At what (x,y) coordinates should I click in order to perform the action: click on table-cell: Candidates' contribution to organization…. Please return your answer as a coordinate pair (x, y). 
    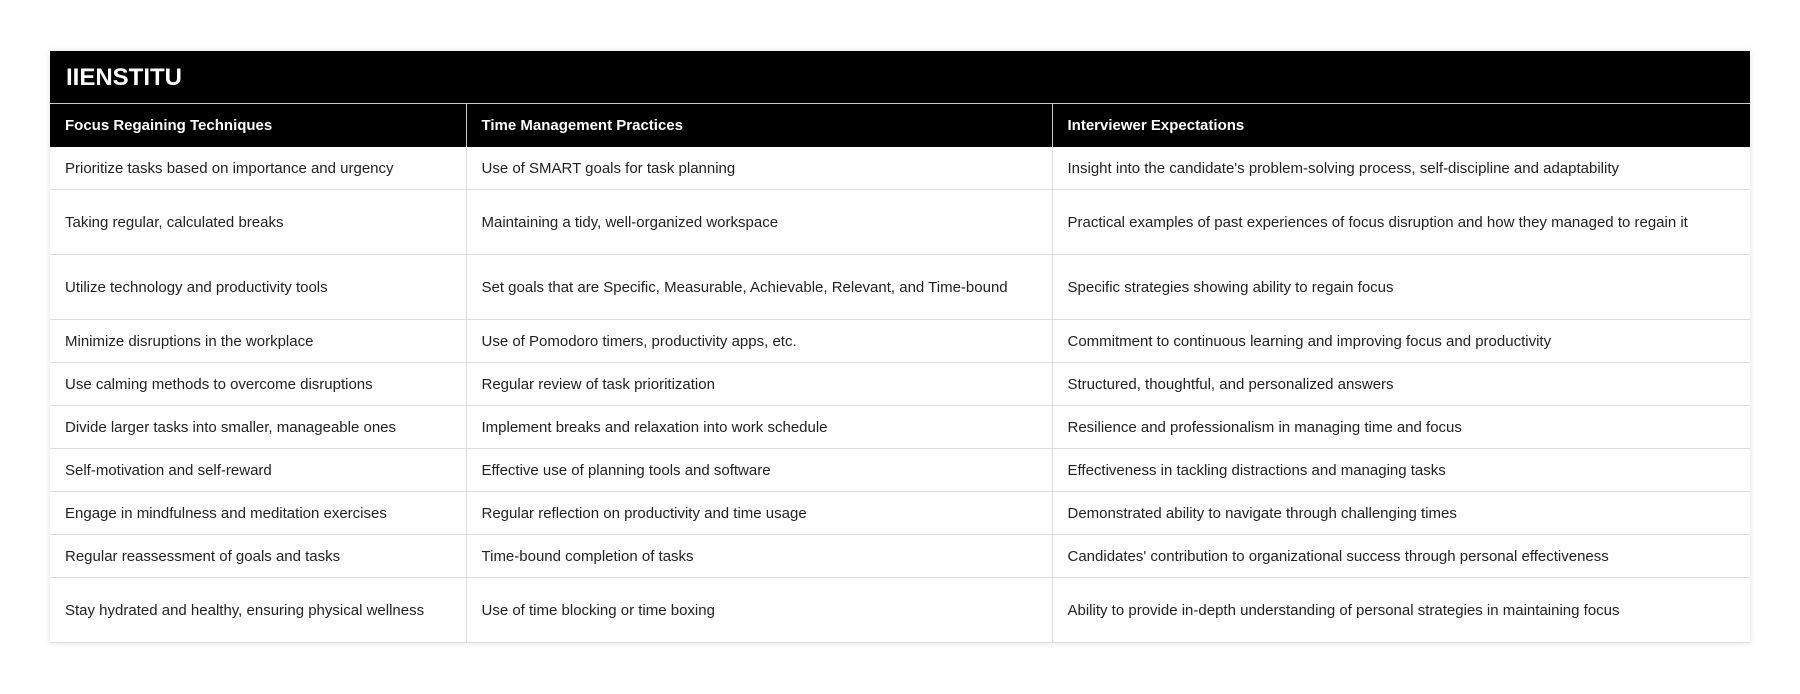
    Looking at the image, I should click on (1401, 556).